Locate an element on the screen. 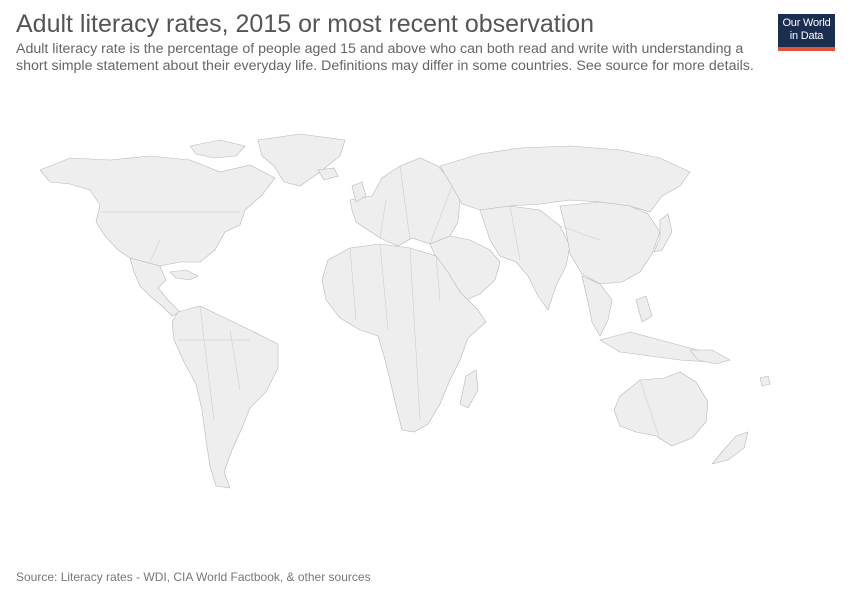 Image resolution: width=850 pixels, height=600 pixels. region-new-guinea is located at coordinates (710, 357).